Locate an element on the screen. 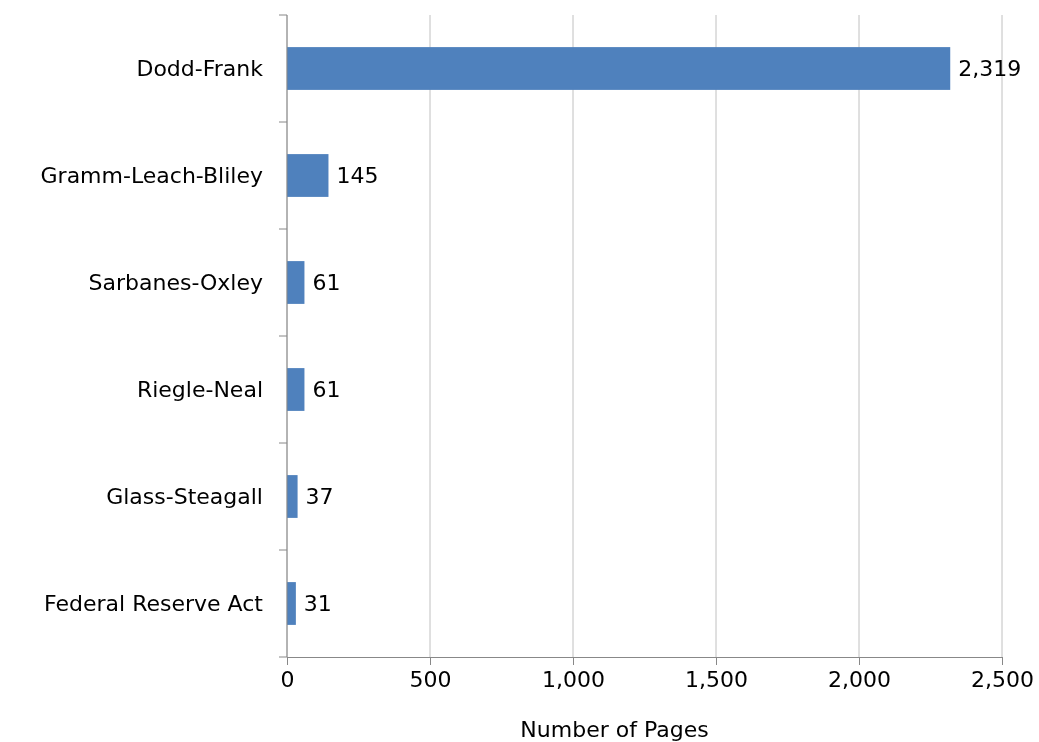 The image size is (1039, 742). y-tick-label: Gramm-Leach-Bliley is located at coordinates (151, 175).